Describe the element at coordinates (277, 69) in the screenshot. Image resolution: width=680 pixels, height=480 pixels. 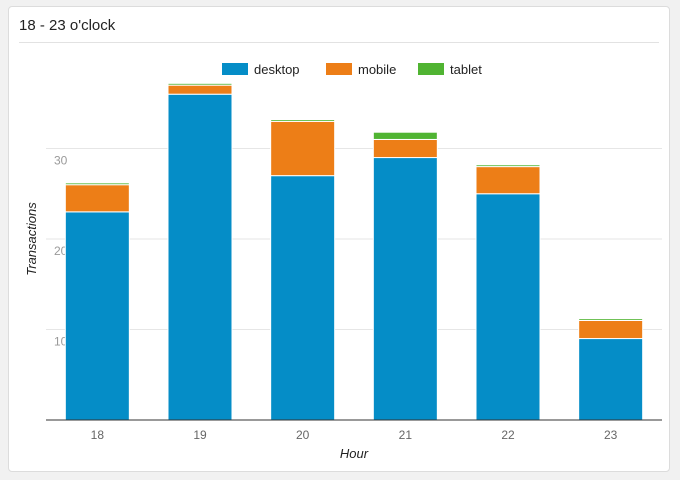
I see `legend-label: desktop` at that location.